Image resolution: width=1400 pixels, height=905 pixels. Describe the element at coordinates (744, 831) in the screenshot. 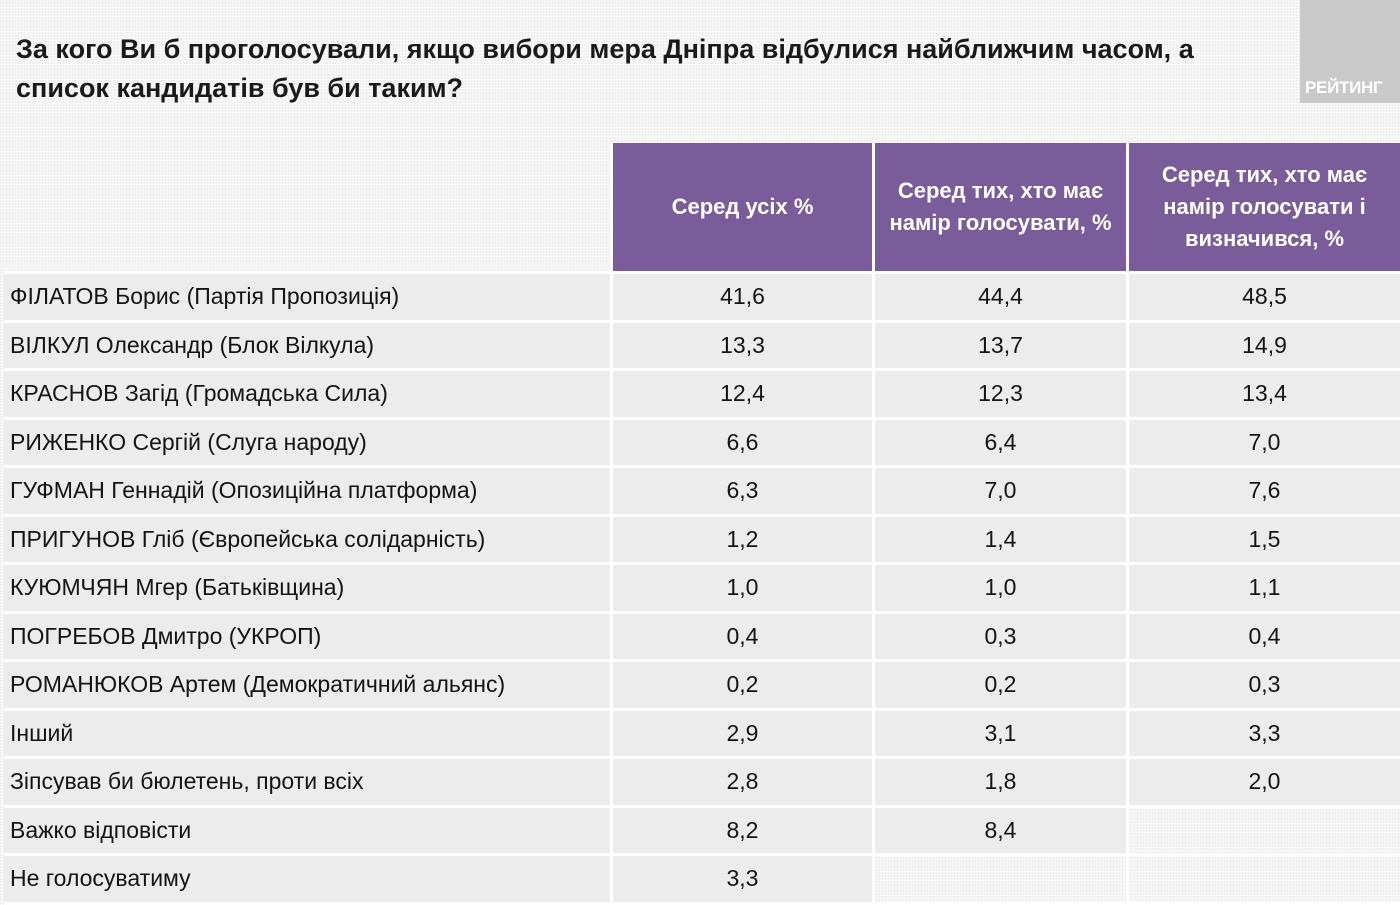

I see `value-all: 8,2` at that location.